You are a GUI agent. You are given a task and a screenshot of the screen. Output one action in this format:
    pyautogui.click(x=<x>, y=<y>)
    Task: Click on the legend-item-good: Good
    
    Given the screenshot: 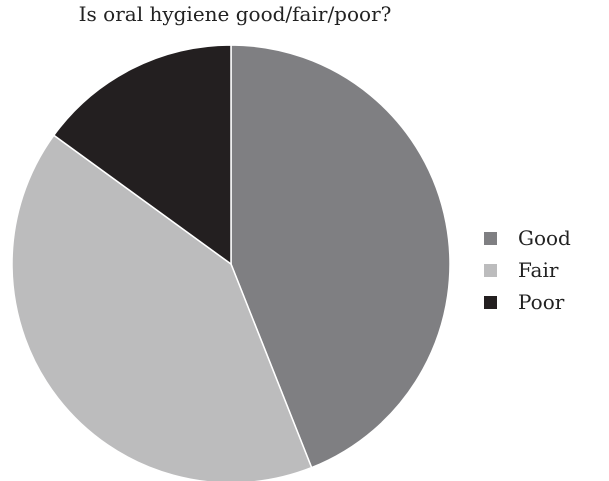 What is the action you would take?
    pyautogui.click(x=527, y=238)
    